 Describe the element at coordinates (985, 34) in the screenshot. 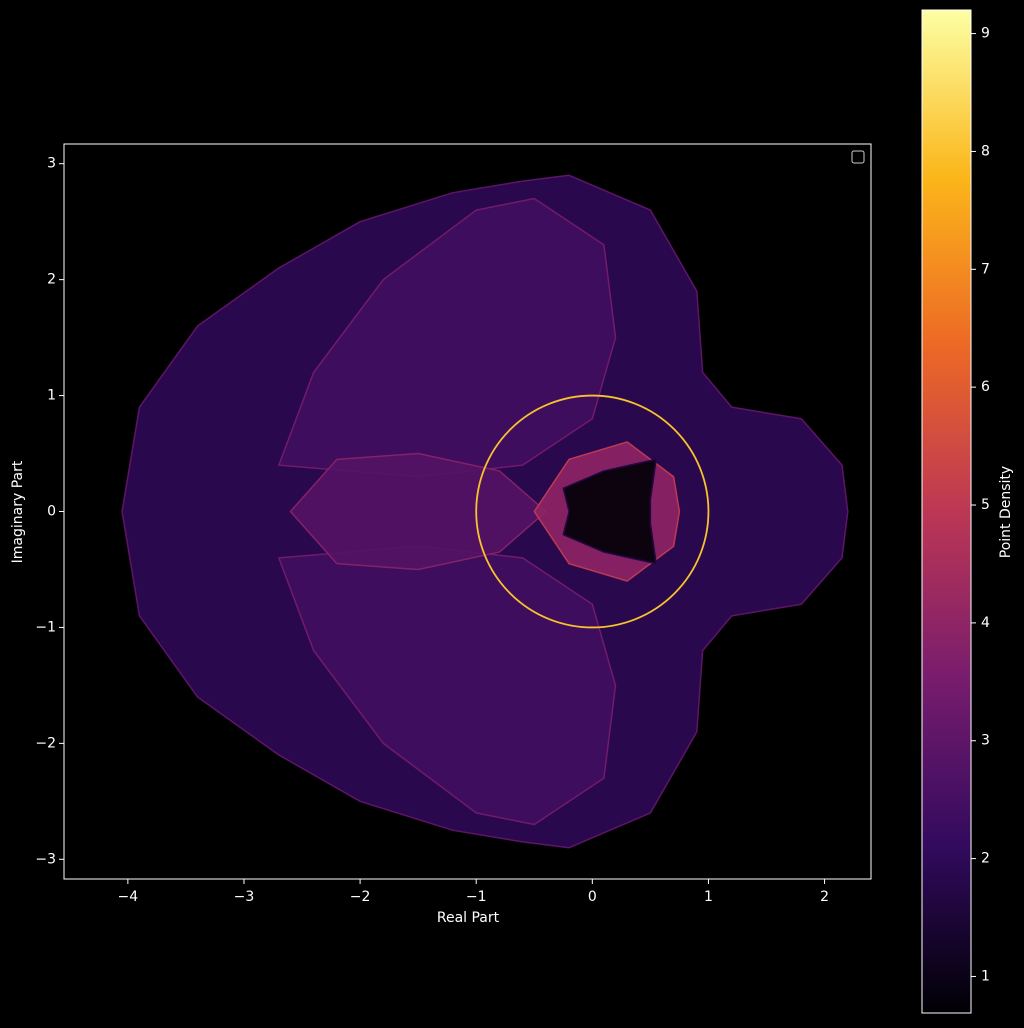

I see `colorbar-tick-label: 9` at that location.